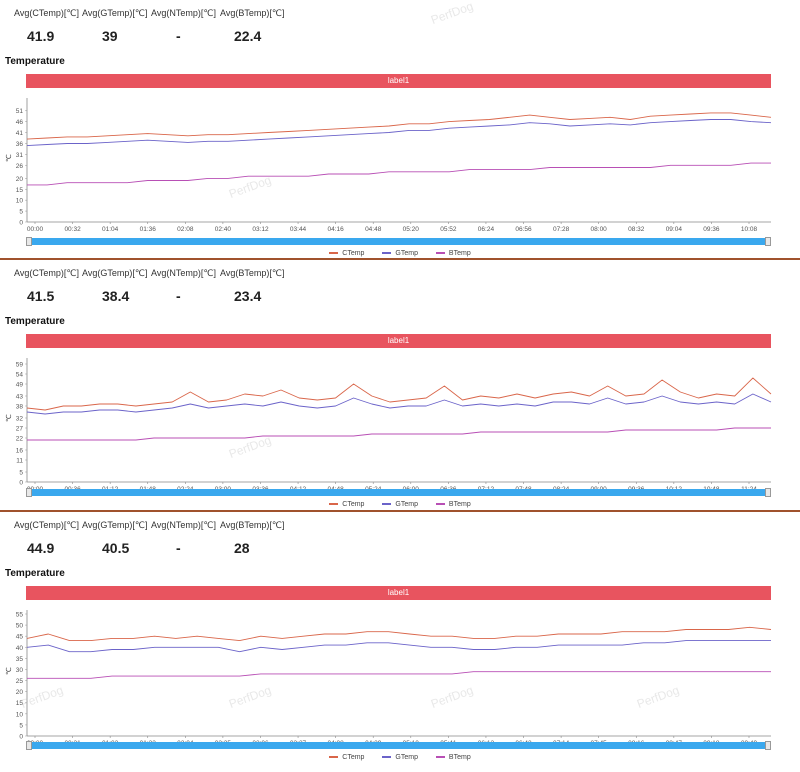  I want to click on stat-value: 40.5, so click(116, 548).